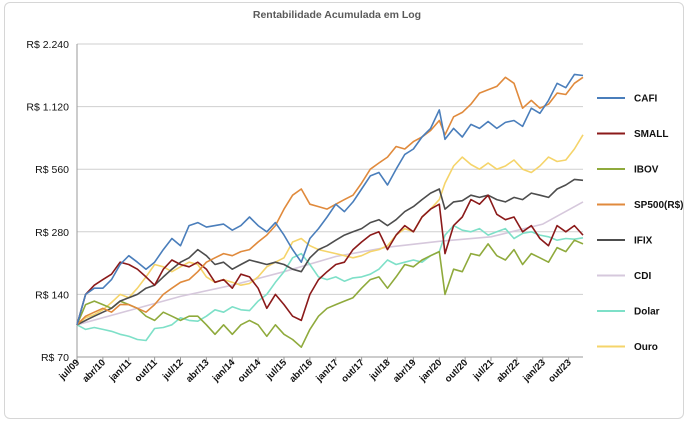  Describe the element at coordinates (534, 371) in the screenshot. I see `x-tick-label: jan/23` at that location.